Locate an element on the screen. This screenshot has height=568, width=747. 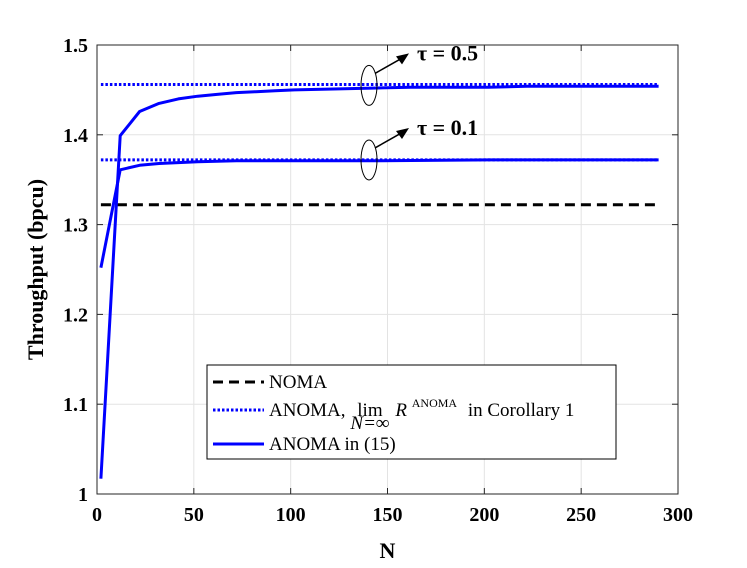
y-tick-label: 1.3 is located at coordinates (75, 226).